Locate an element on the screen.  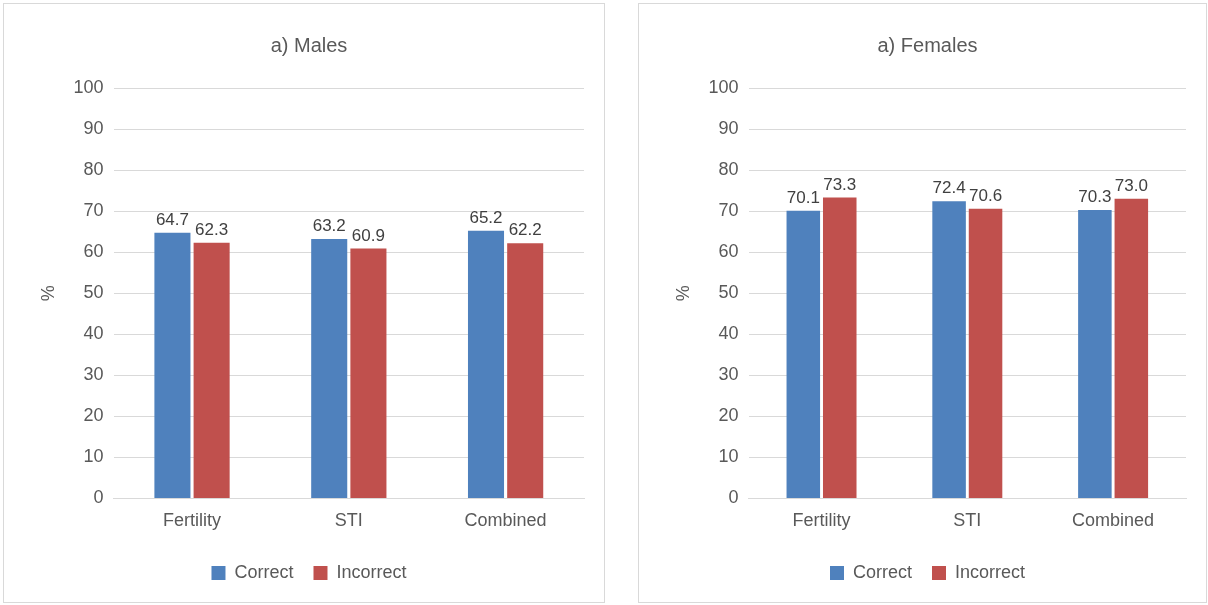
data-label: 65.2 is located at coordinates (486, 218).